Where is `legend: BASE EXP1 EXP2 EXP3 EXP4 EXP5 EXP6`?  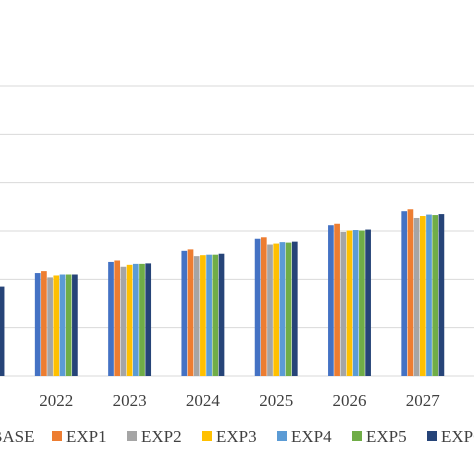
legend: BASE EXP1 EXP2 EXP3 EXP4 EXP5 EXP6 is located at coordinates (237, 436).